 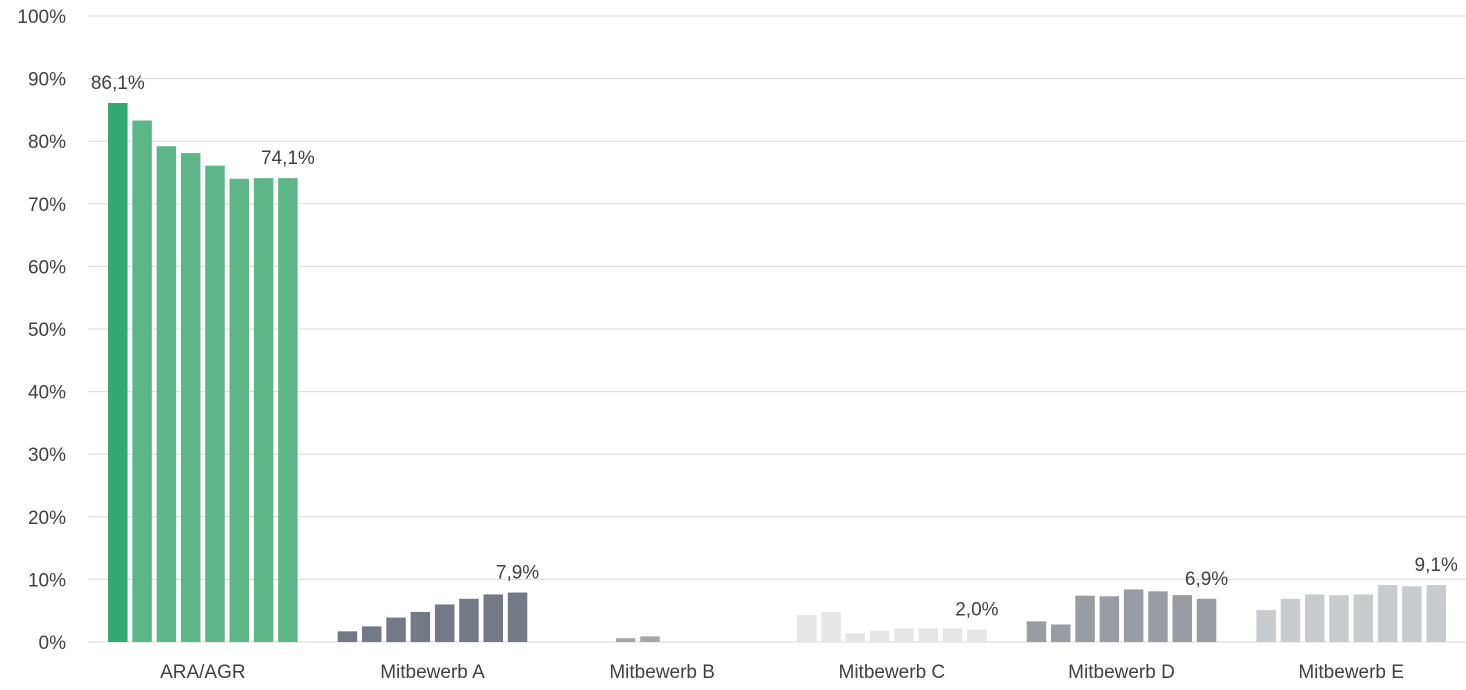 I want to click on y-tick-label: 20%, so click(x=47, y=518).